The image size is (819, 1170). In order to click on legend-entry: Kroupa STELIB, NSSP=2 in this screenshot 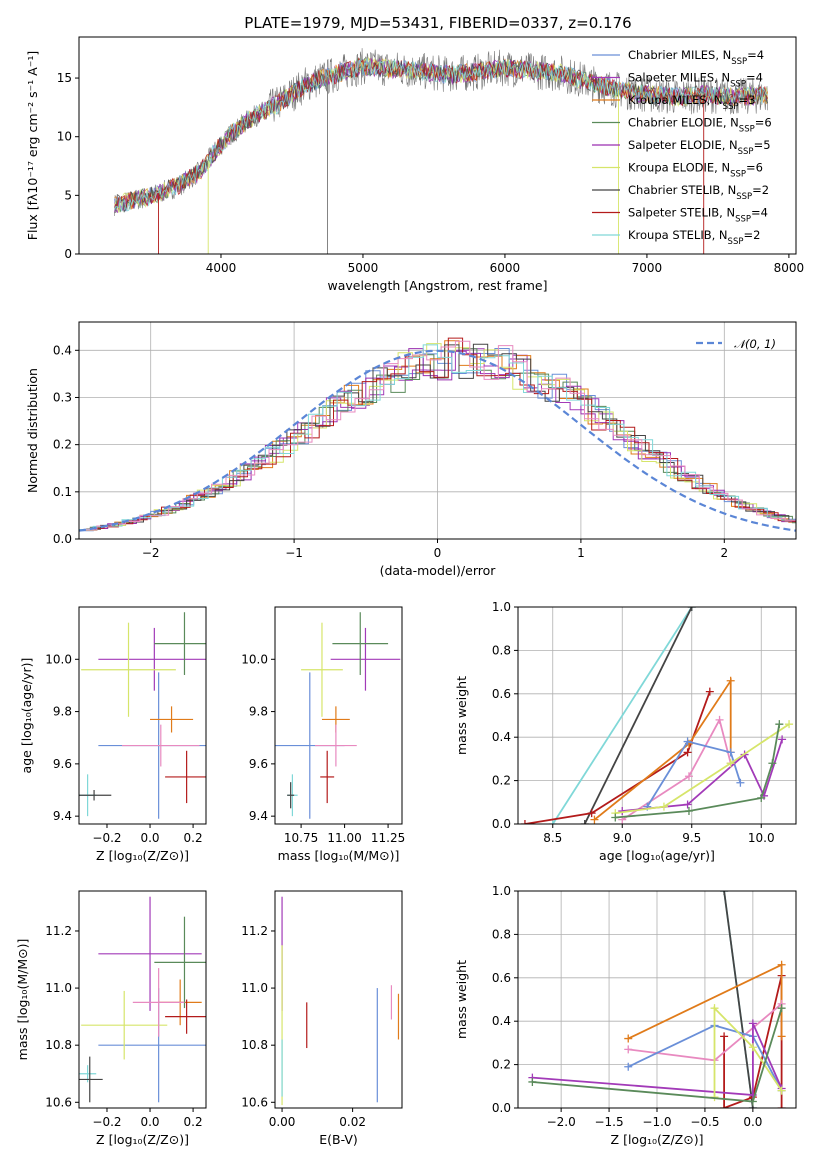, I will do `click(694, 237)`.